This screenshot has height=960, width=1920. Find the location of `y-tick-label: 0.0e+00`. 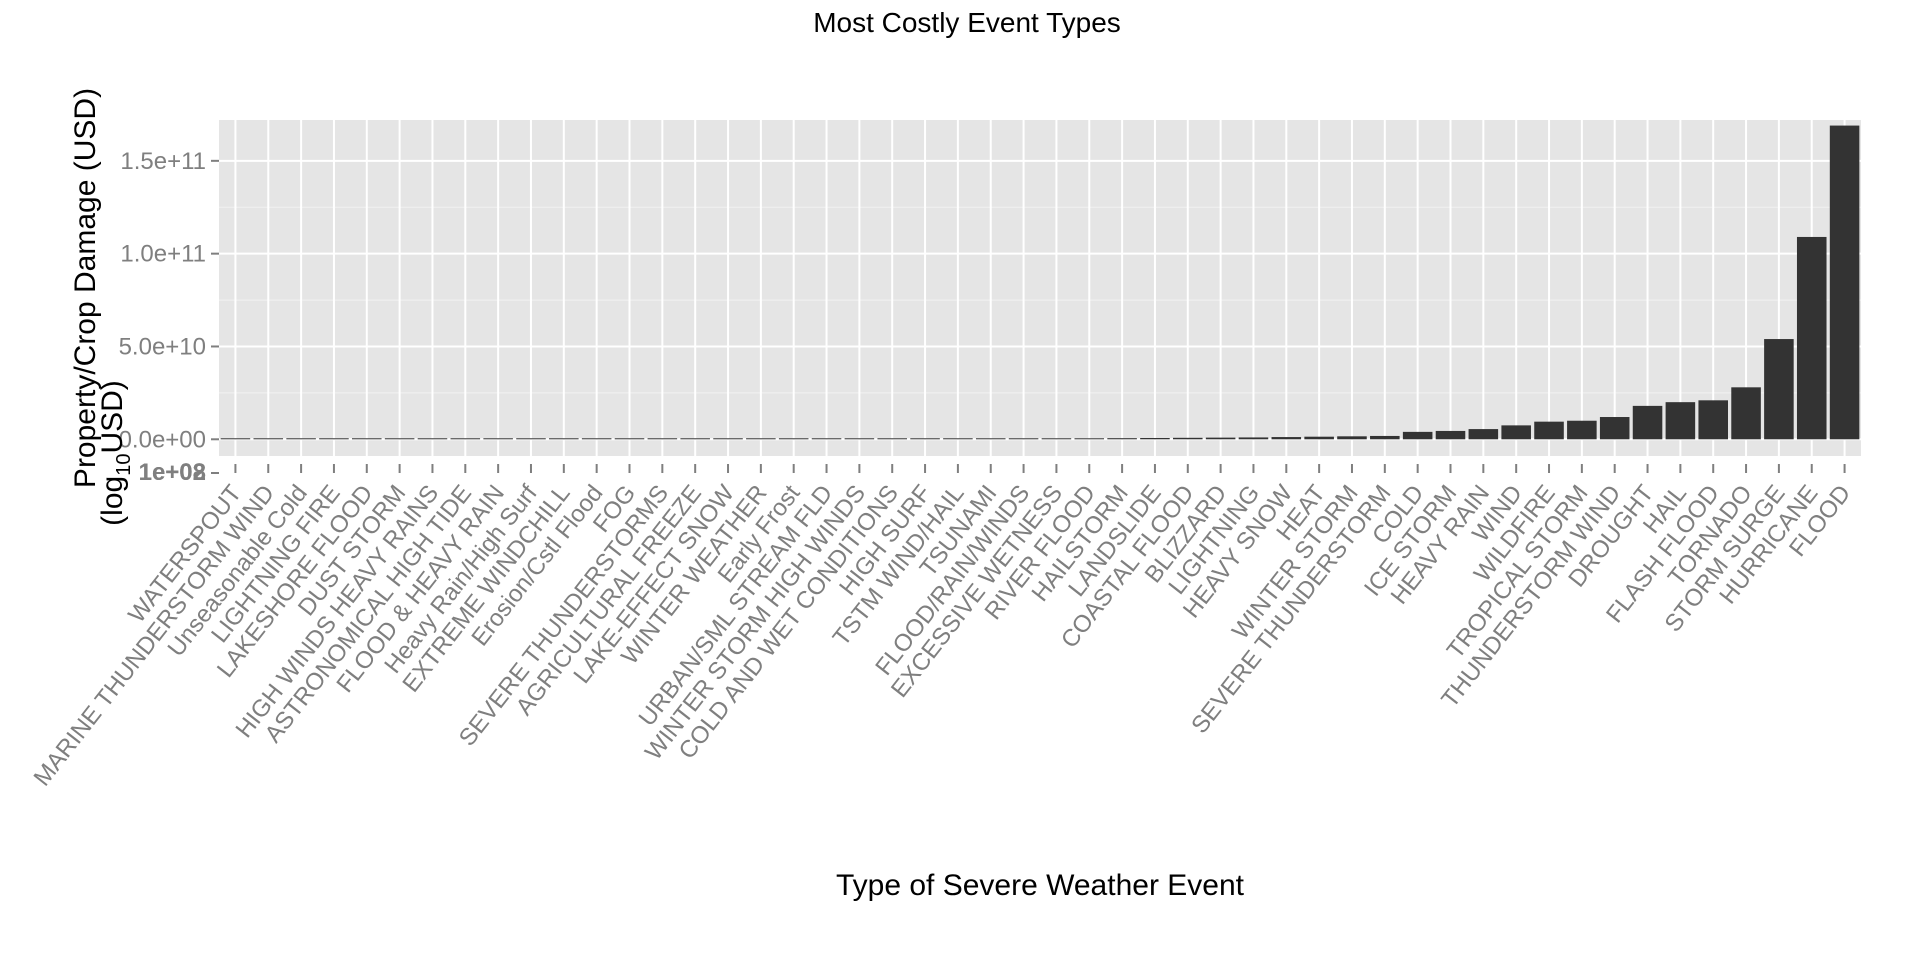

y-tick-label: 0.0e+00 is located at coordinates (162, 439).